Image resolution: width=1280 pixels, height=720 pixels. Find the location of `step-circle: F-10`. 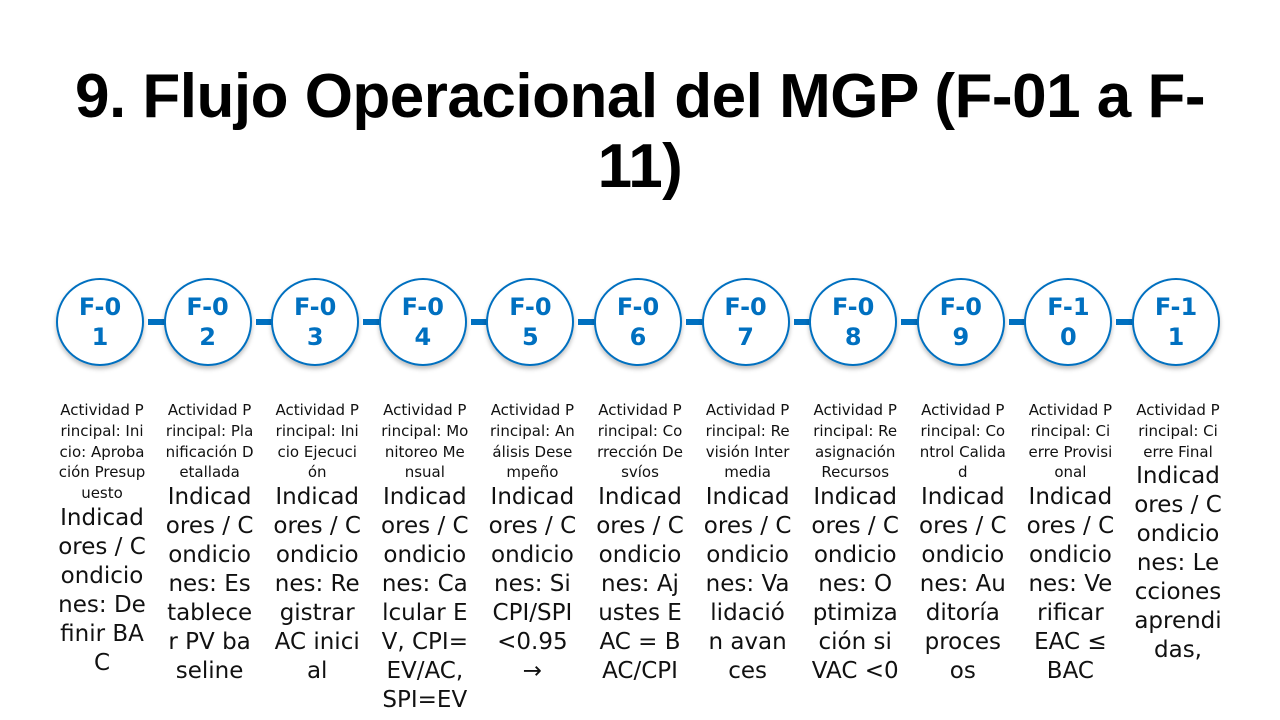

step-circle: F-10 is located at coordinates (1068, 322).